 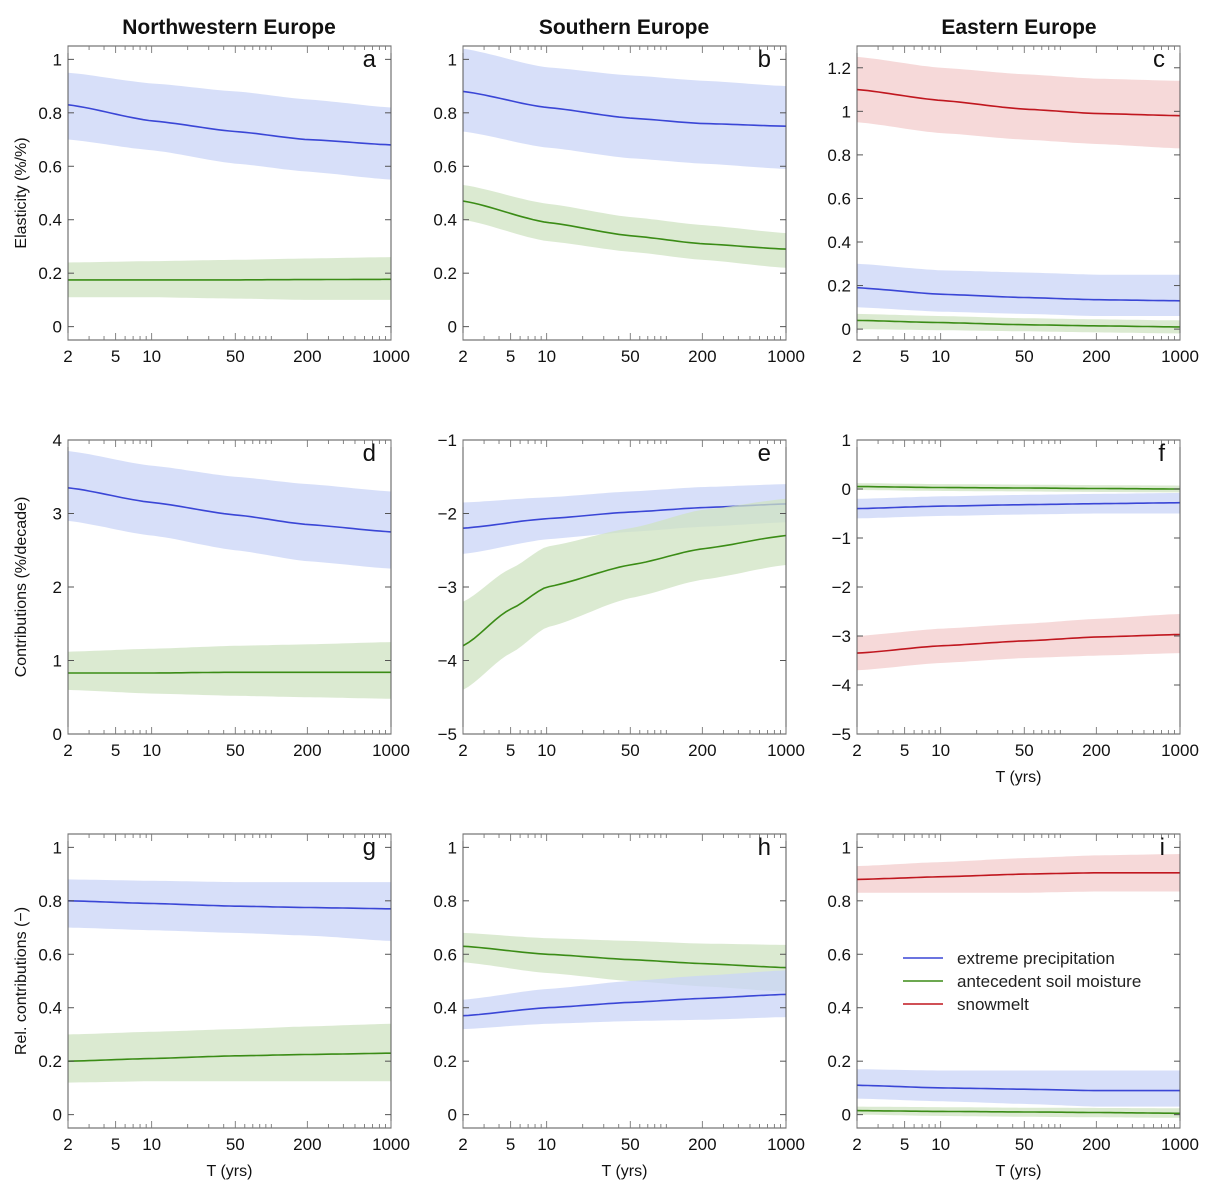 What do you see at coordinates (839, 198) in the screenshot?
I see `ytick-label-c-3: 0.6` at bounding box center [839, 198].